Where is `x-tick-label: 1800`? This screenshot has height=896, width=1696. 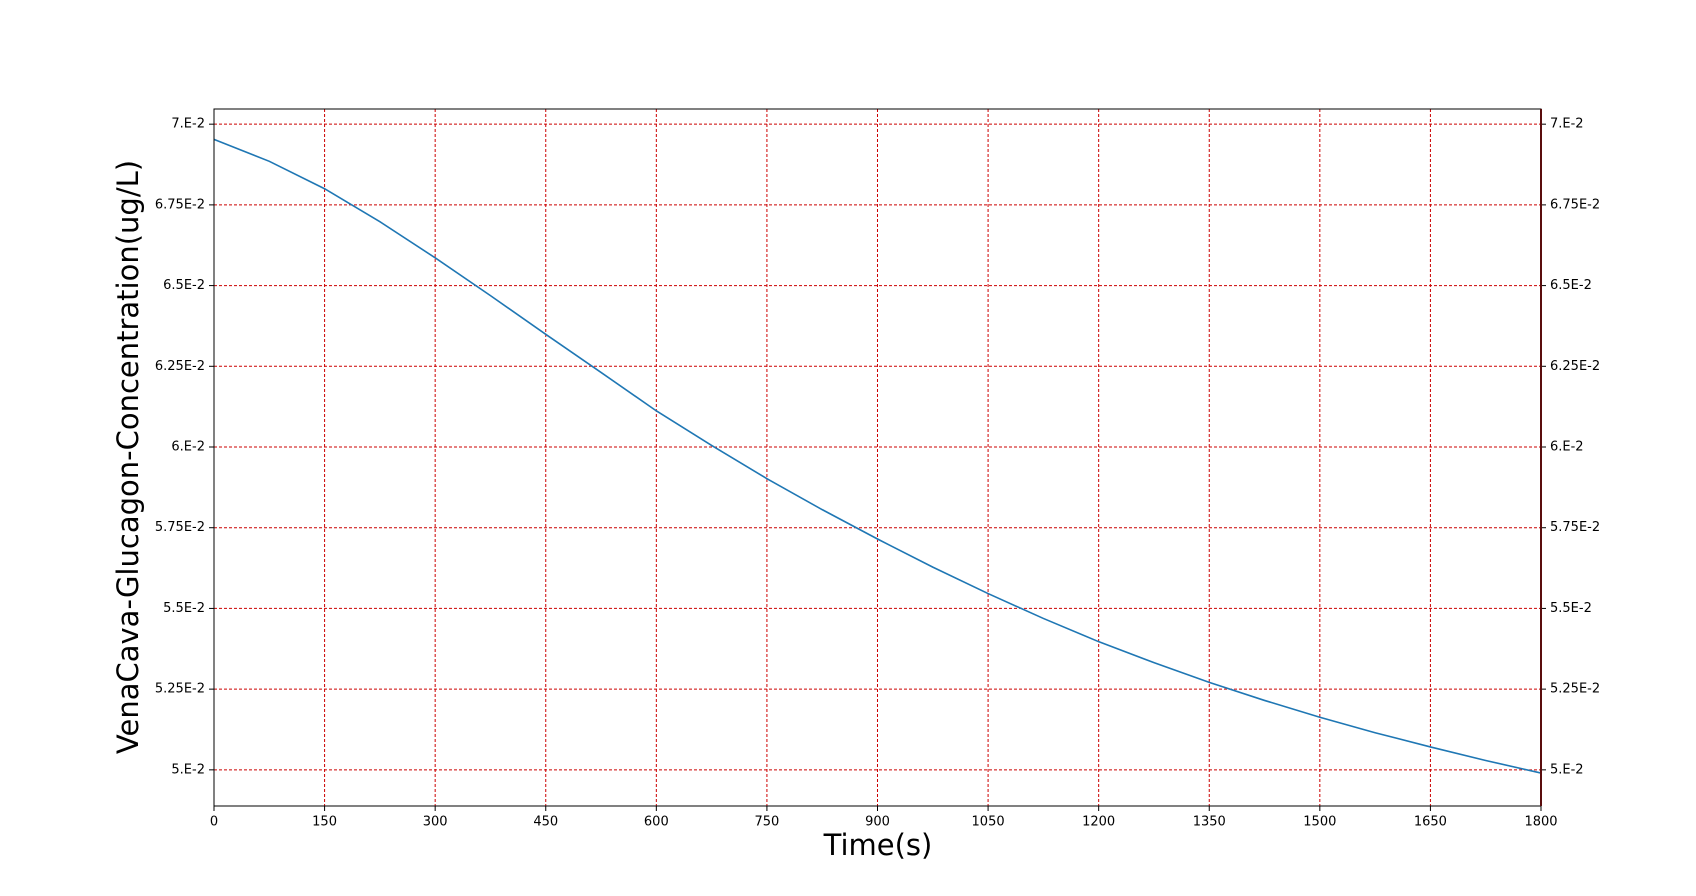
x-tick-label: 1800 is located at coordinates (1540, 822).